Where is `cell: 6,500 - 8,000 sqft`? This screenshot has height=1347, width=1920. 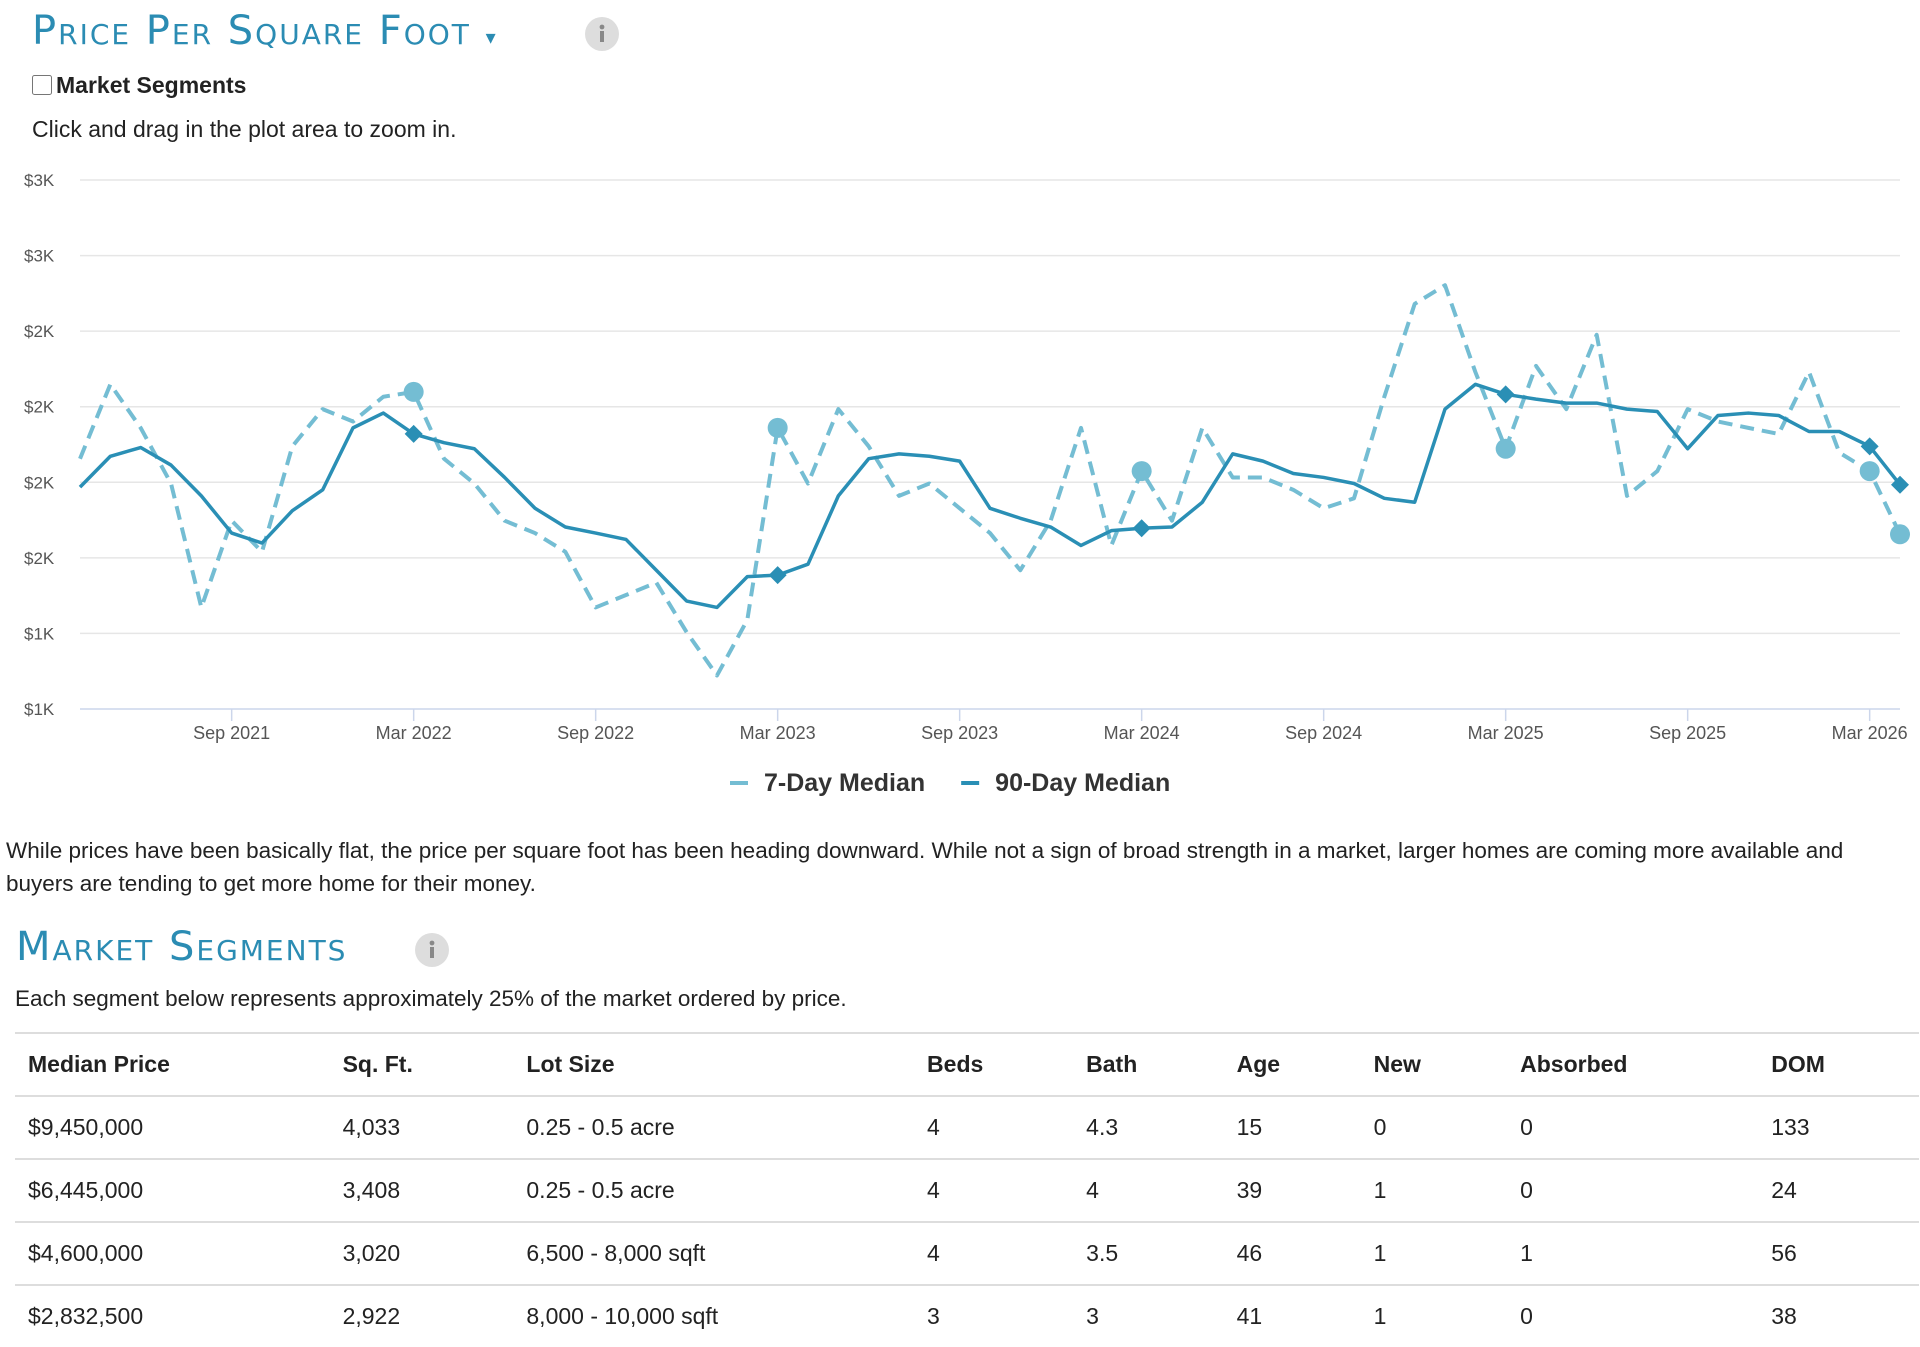
cell: 6,500 - 8,000 sqft is located at coordinates (714, 1253).